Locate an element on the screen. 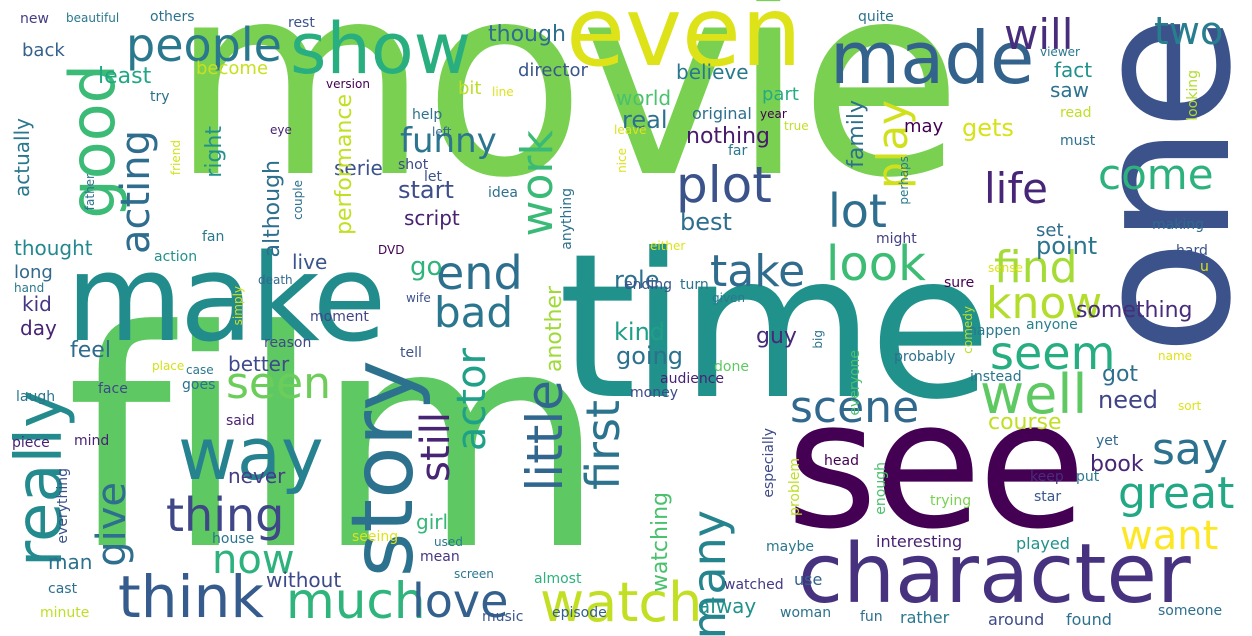  word-got: got is located at coordinates (1120, 374).